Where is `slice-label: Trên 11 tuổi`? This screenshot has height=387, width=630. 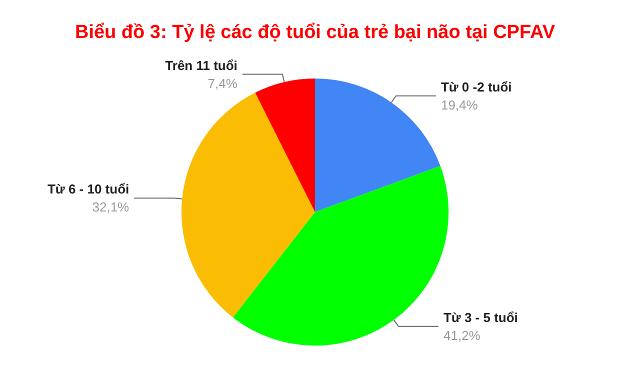
slice-label: Trên 11 tuổi is located at coordinates (201, 65).